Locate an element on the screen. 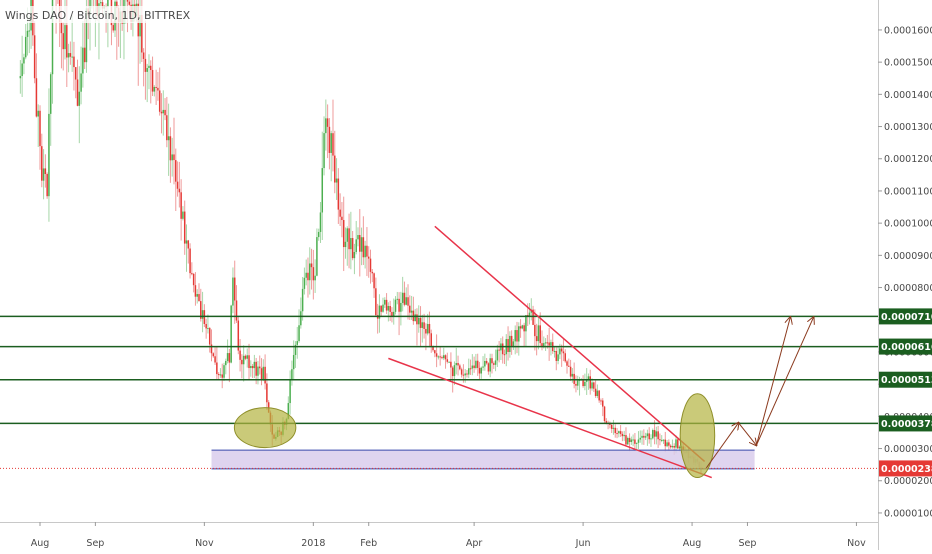  level-price-tag: 0.00003780 is located at coordinates (905, 423).